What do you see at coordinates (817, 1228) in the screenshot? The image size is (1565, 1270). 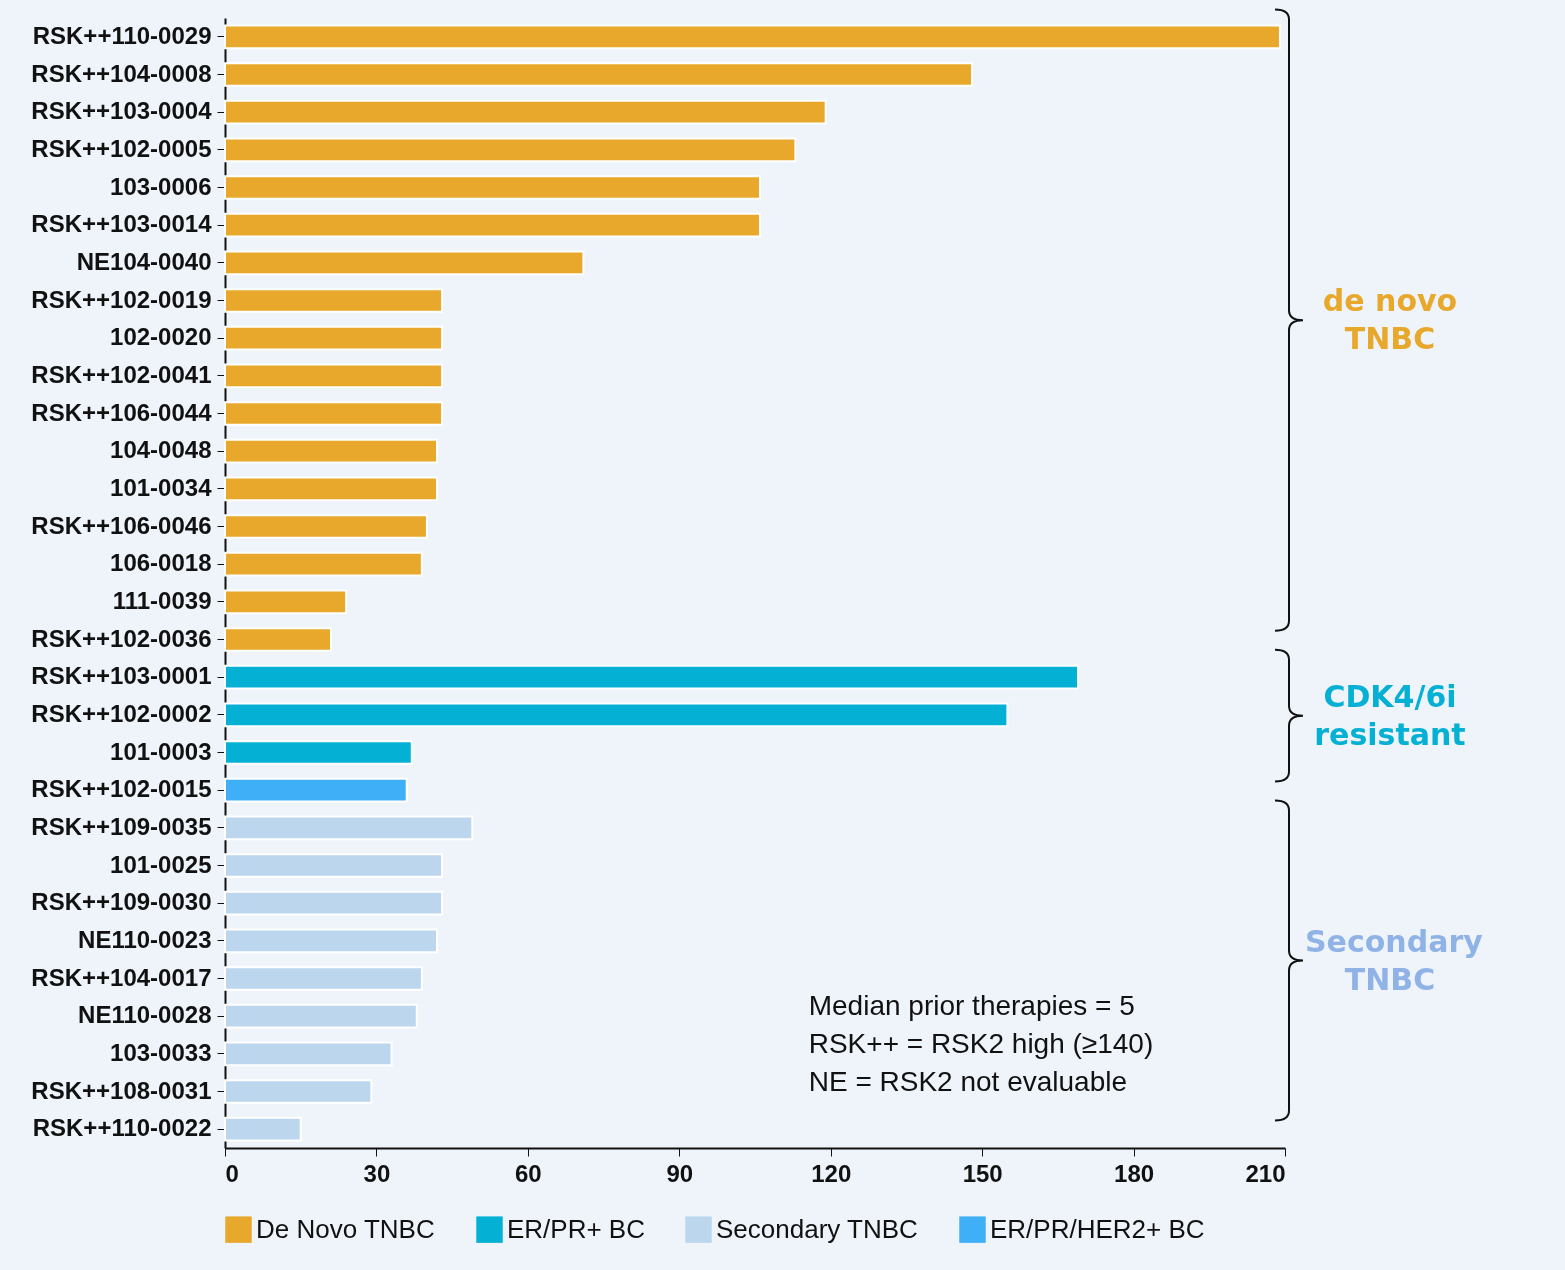 I see `legend-label: Secondary TNBC` at bounding box center [817, 1228].